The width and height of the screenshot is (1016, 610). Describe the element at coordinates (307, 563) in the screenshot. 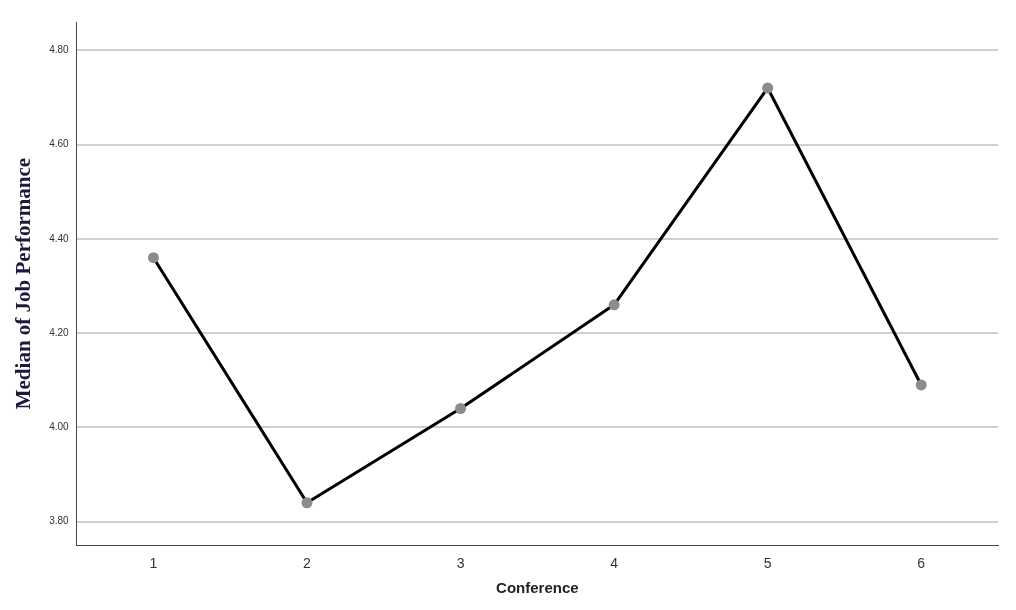

I see `x-tick-label: 2` at that location.